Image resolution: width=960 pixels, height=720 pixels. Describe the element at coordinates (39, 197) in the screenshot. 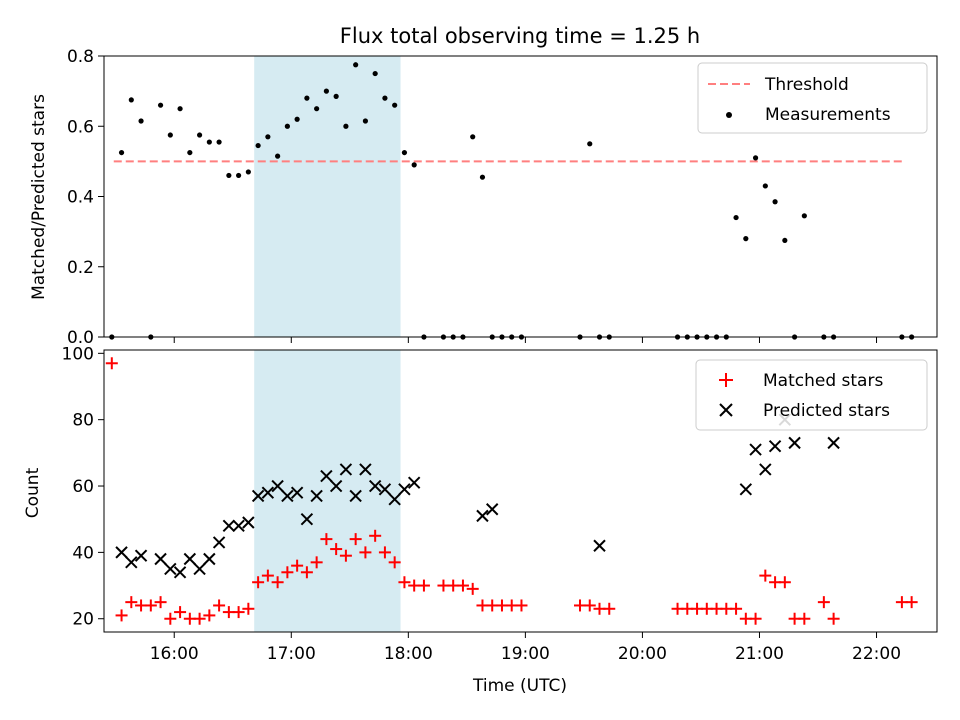

I see `top-y-axis-label: Matched/Predicted stars` at that location.